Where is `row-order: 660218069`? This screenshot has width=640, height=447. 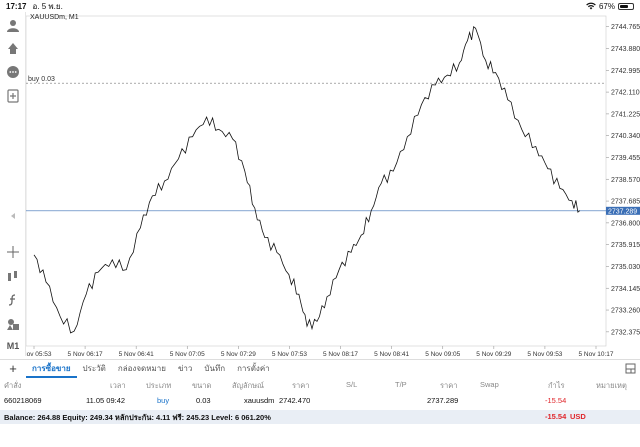
row-order: 660218069 is located at coordinates (23, 400).